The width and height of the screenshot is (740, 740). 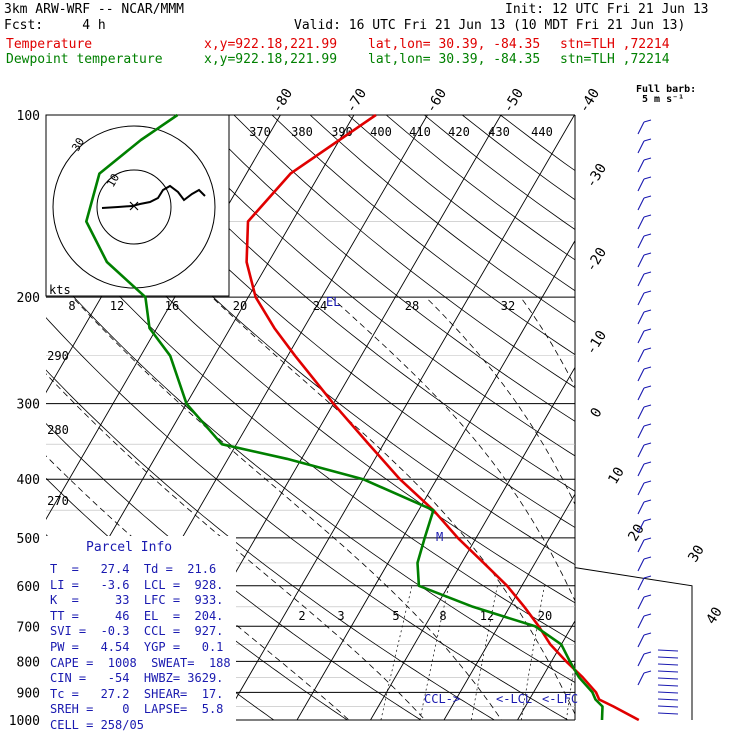 What do you see at coordinates (412, 306) in the screenshot?
I see `speed-scale-label: 28` at bounding box center [412, 306].